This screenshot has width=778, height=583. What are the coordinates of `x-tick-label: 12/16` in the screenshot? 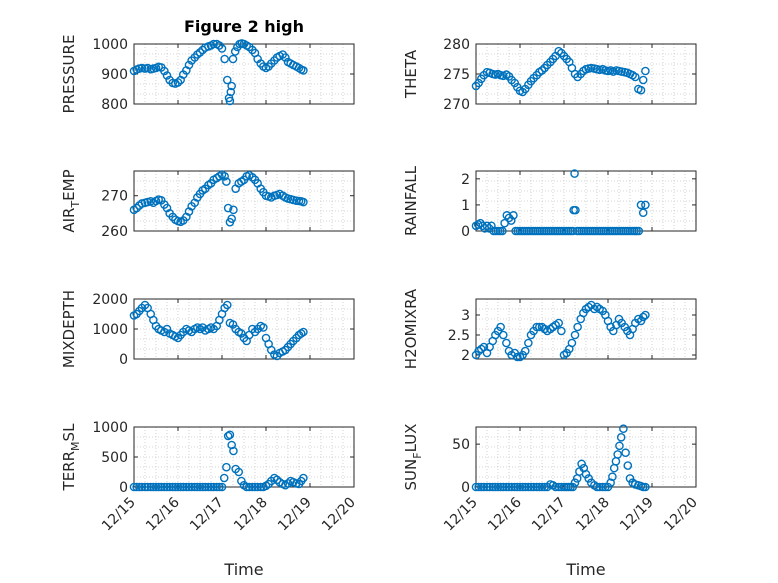 It's located at (163, 514).